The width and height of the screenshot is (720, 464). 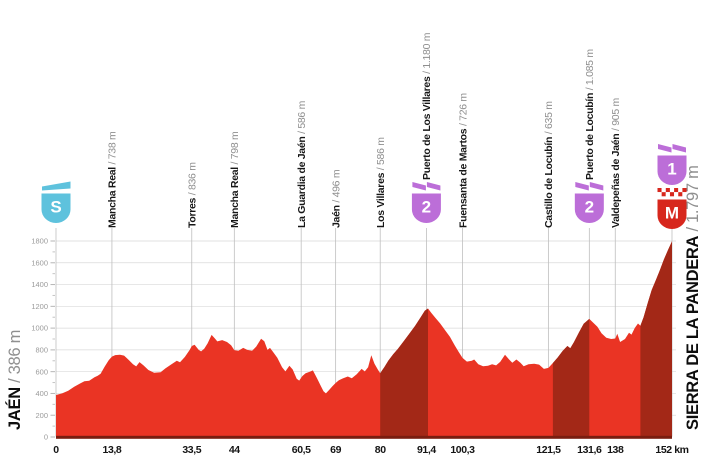 I want to click on waypoint-name: Torres, so click(x=193, y=212).